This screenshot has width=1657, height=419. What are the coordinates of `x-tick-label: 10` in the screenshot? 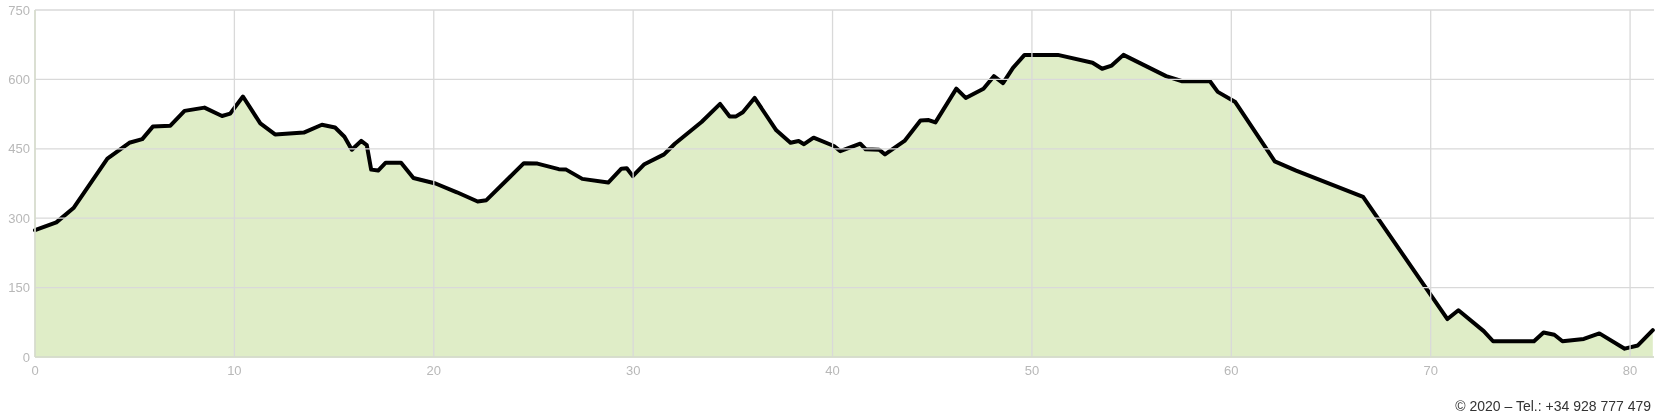 It's located at (234, 370).